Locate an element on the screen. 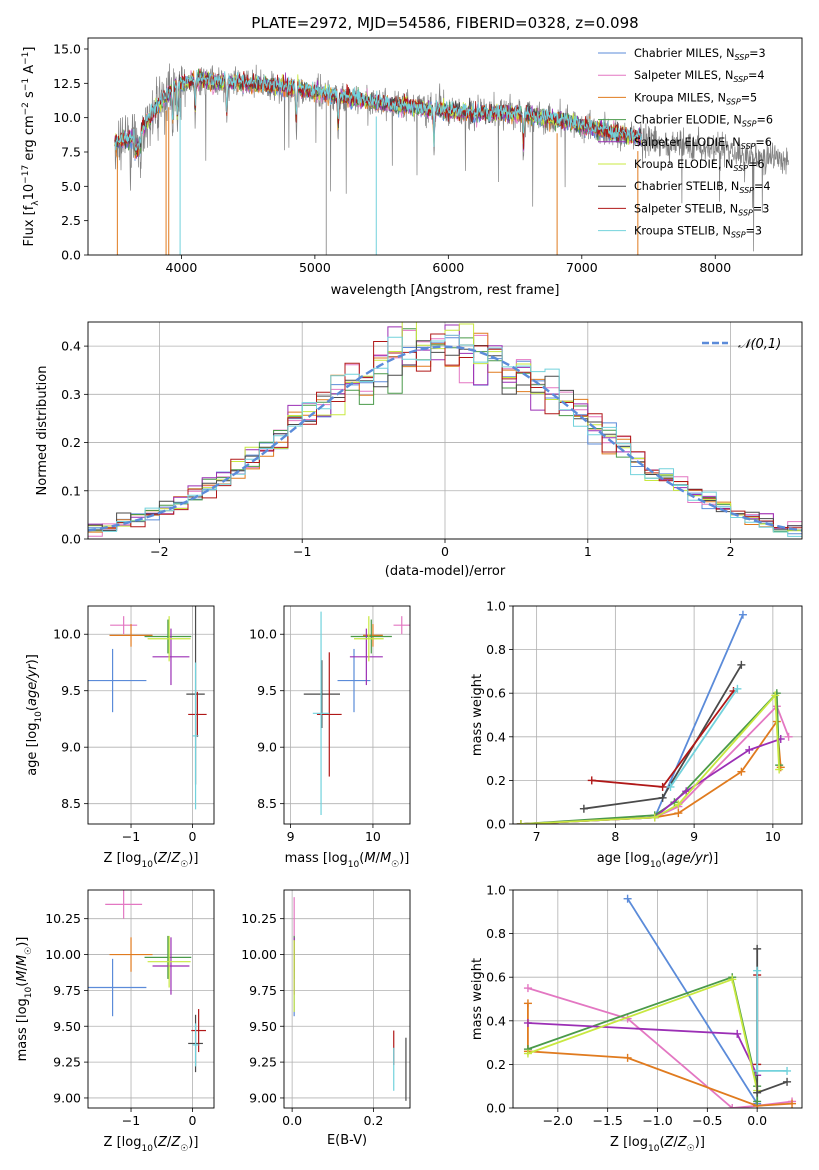 This screenshot has width=819, height=1170. series-line-chabrier-miles is located at coordinates (692, 1001).